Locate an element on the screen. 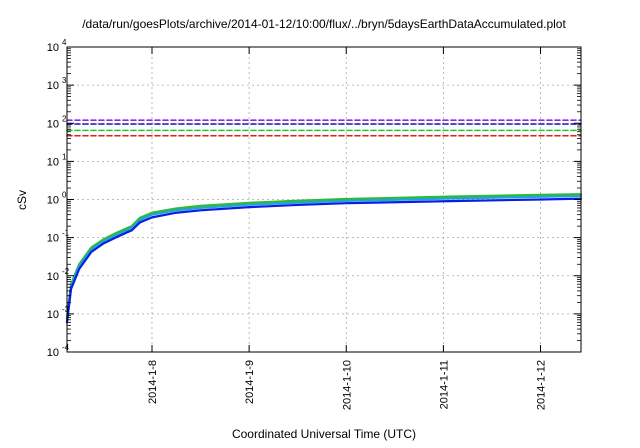 The width and height of the screenshot is (640, 448). x-tick-label: 2014-1-11 is located at coordinates (444, 384).